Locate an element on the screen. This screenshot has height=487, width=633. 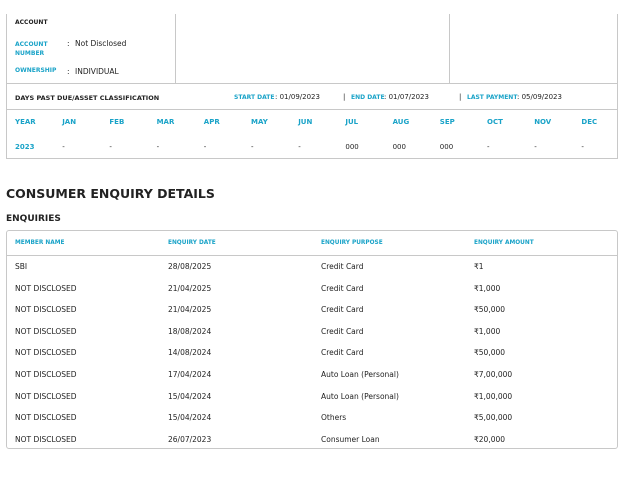
end-date-value: : 01/07/2023 is located at coordinates (406, 97).